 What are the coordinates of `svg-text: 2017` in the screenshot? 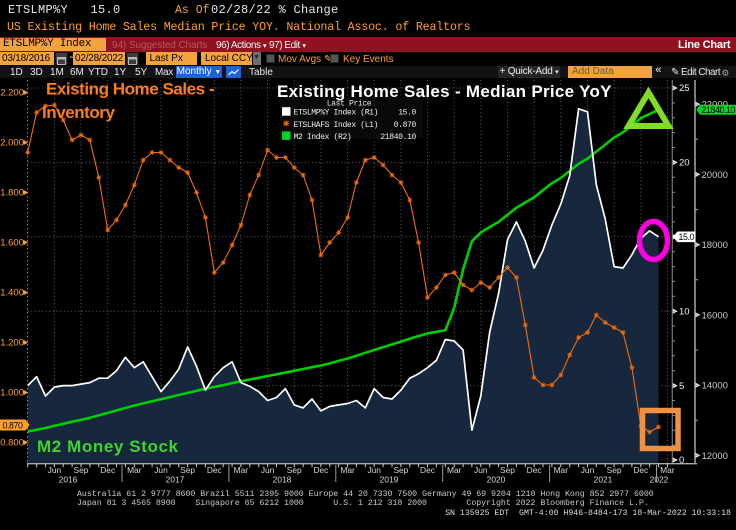 It's located at (175, 480).